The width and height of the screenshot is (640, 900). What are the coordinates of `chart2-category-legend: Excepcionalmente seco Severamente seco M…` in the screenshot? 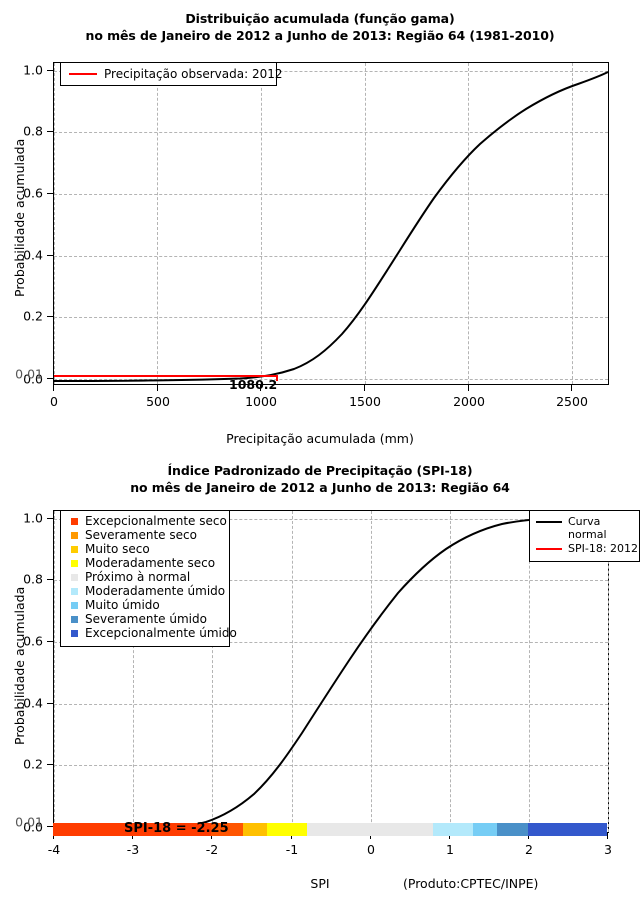 It's located at (148, 578).